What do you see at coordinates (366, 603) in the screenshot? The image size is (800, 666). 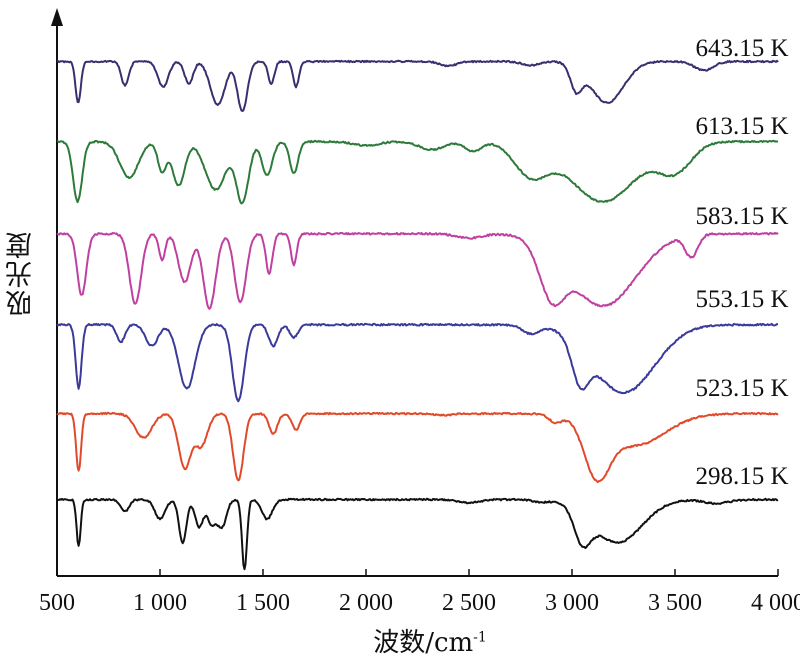 I see `x-tick-label: 2 000` at bounding box center [366, 603].